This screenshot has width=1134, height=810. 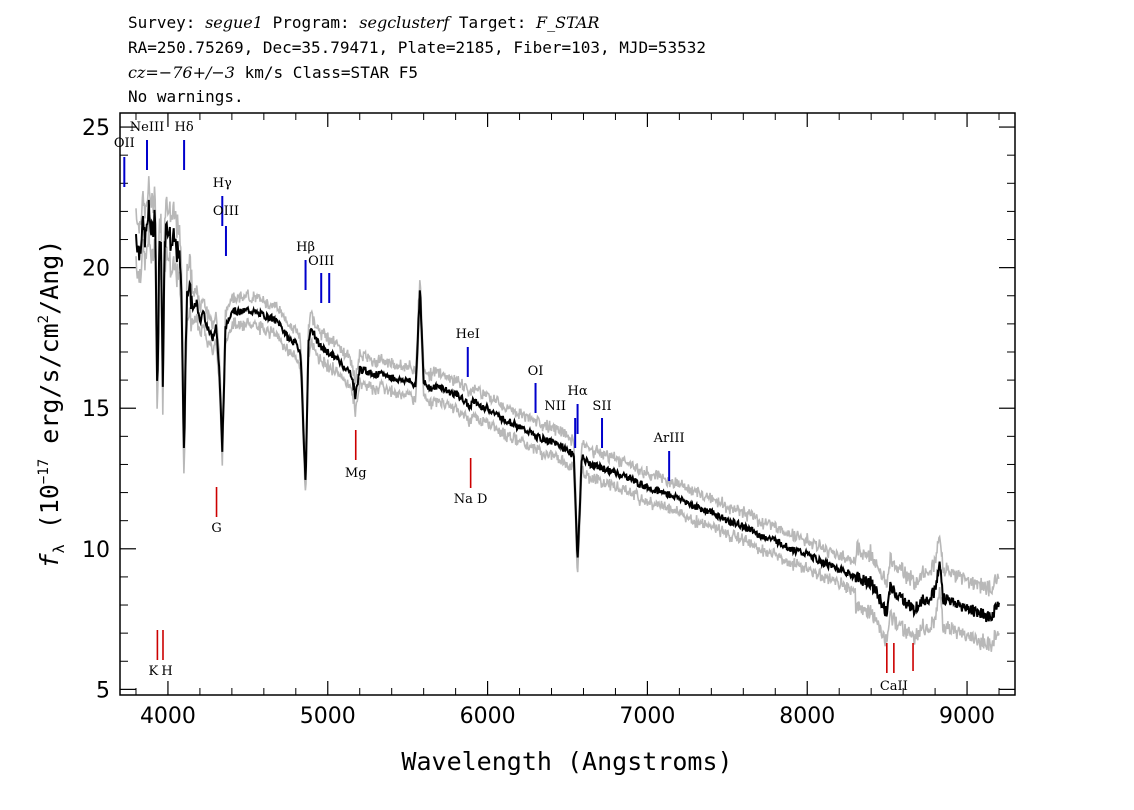 What do you see at coordinates (492, 22) in the screenshot?
I see `target-label: Target:` at bounding box center [492, 22].